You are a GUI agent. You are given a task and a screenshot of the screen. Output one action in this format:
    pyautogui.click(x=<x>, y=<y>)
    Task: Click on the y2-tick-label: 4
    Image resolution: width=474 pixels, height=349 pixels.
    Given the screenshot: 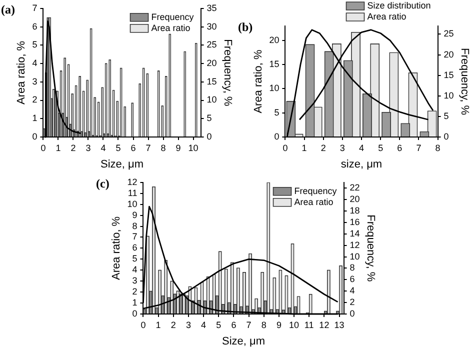 What is the action you would take?
    pyautogui.click(x=352, y=291)
    